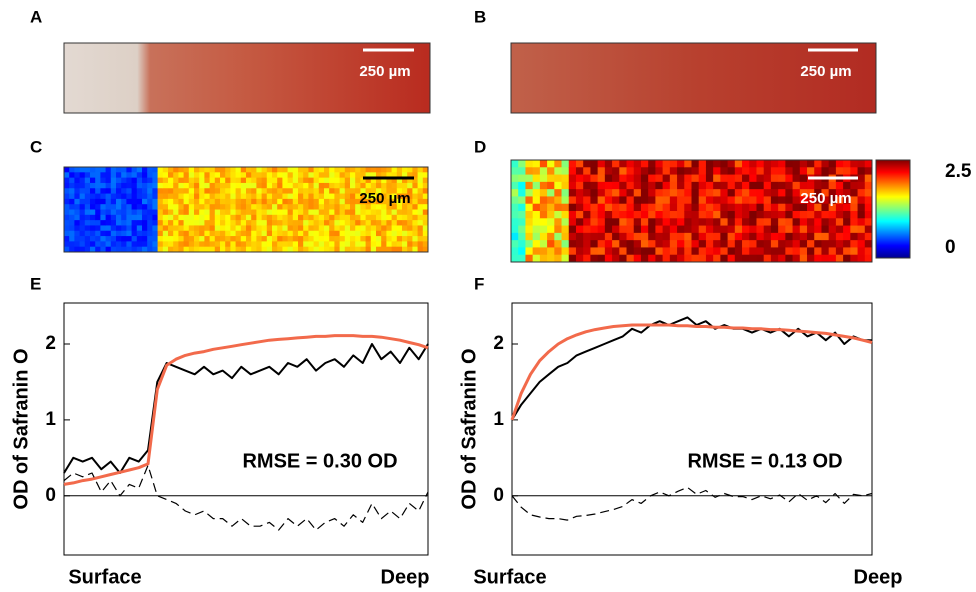 The height and width of the screenshot is (592, 976). Describe the element at coordinates (36, 146) in the screenshot. I see `panel-label: C` at that location.